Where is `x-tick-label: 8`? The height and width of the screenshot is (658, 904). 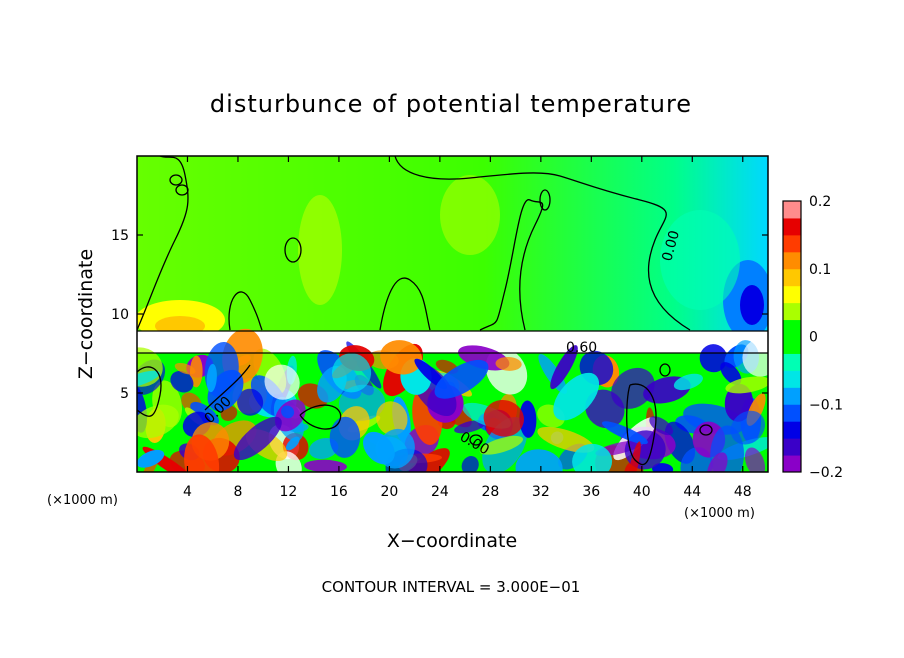 x-tick-label: 8 is located at coordinates (237, 492).